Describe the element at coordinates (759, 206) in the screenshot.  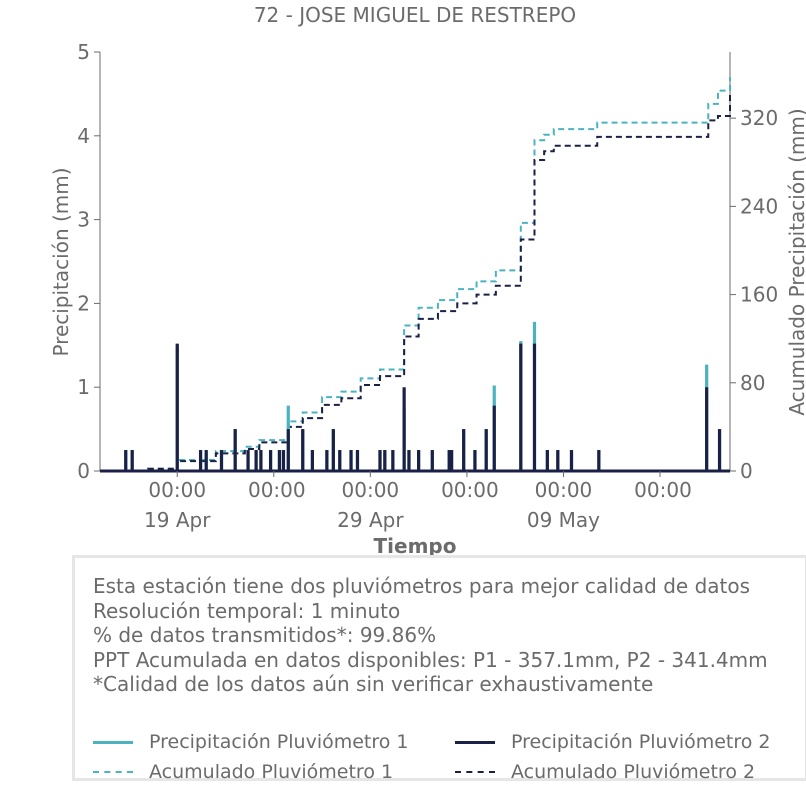
I see `y2-tick-label: 240` at that location.